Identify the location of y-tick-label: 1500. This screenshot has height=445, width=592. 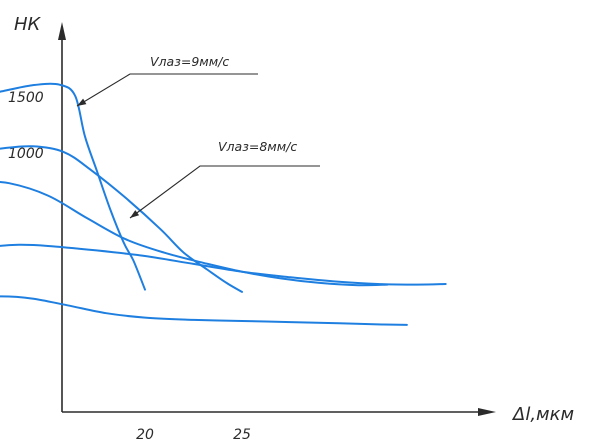
(26, 98).